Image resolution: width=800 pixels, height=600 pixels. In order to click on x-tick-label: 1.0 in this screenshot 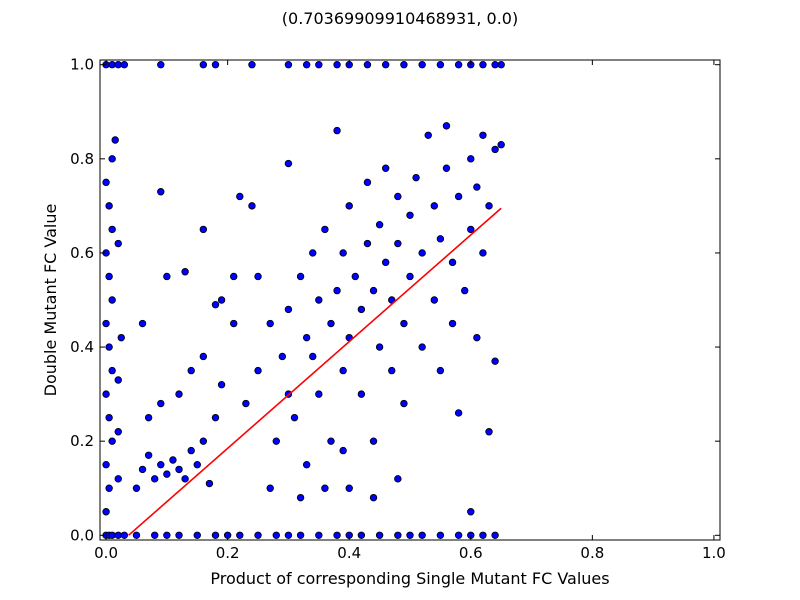, I will do `click(714, 553)`.